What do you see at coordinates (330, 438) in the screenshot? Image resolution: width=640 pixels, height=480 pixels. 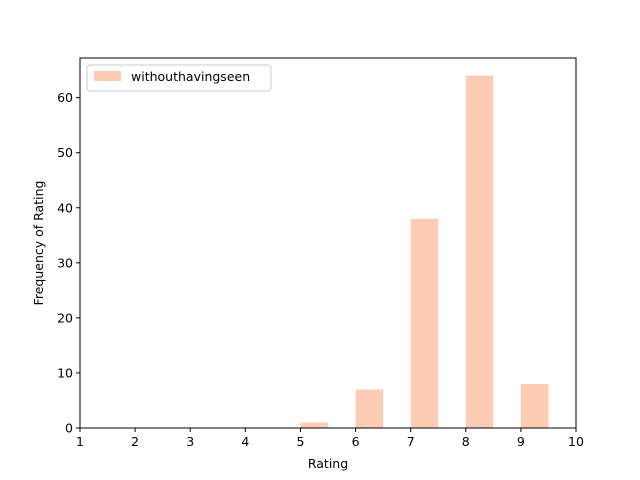 I see `x-axis-ticks: 1 2 3 4 5 6 7 8 9 10` at bounding box center [330, 438].